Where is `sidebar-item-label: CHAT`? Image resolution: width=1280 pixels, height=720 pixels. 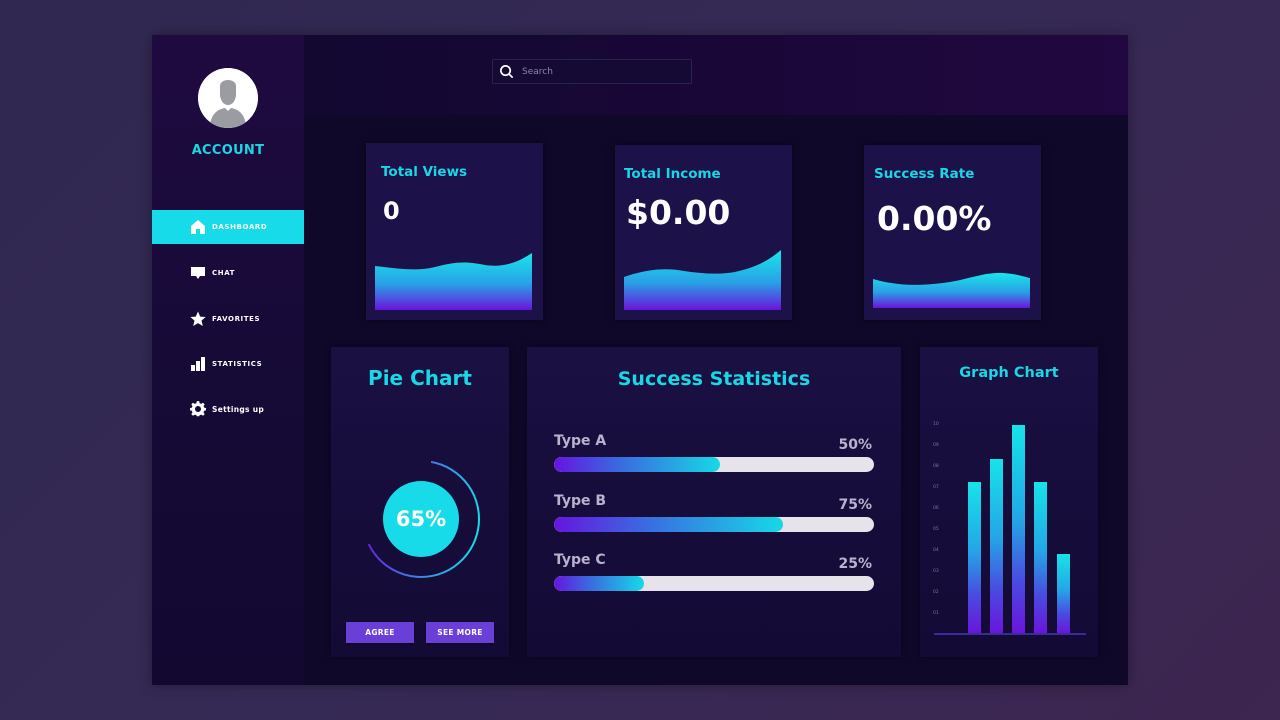 sidebar-item-label: CHAT is located at coordinates (224, 273).